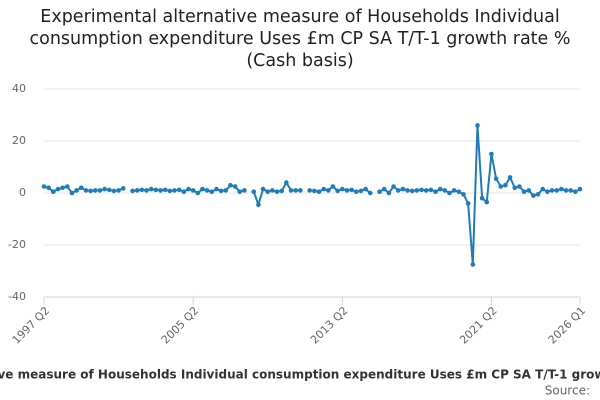  I want to click on y-tick-label: 40, so click(19, 88).